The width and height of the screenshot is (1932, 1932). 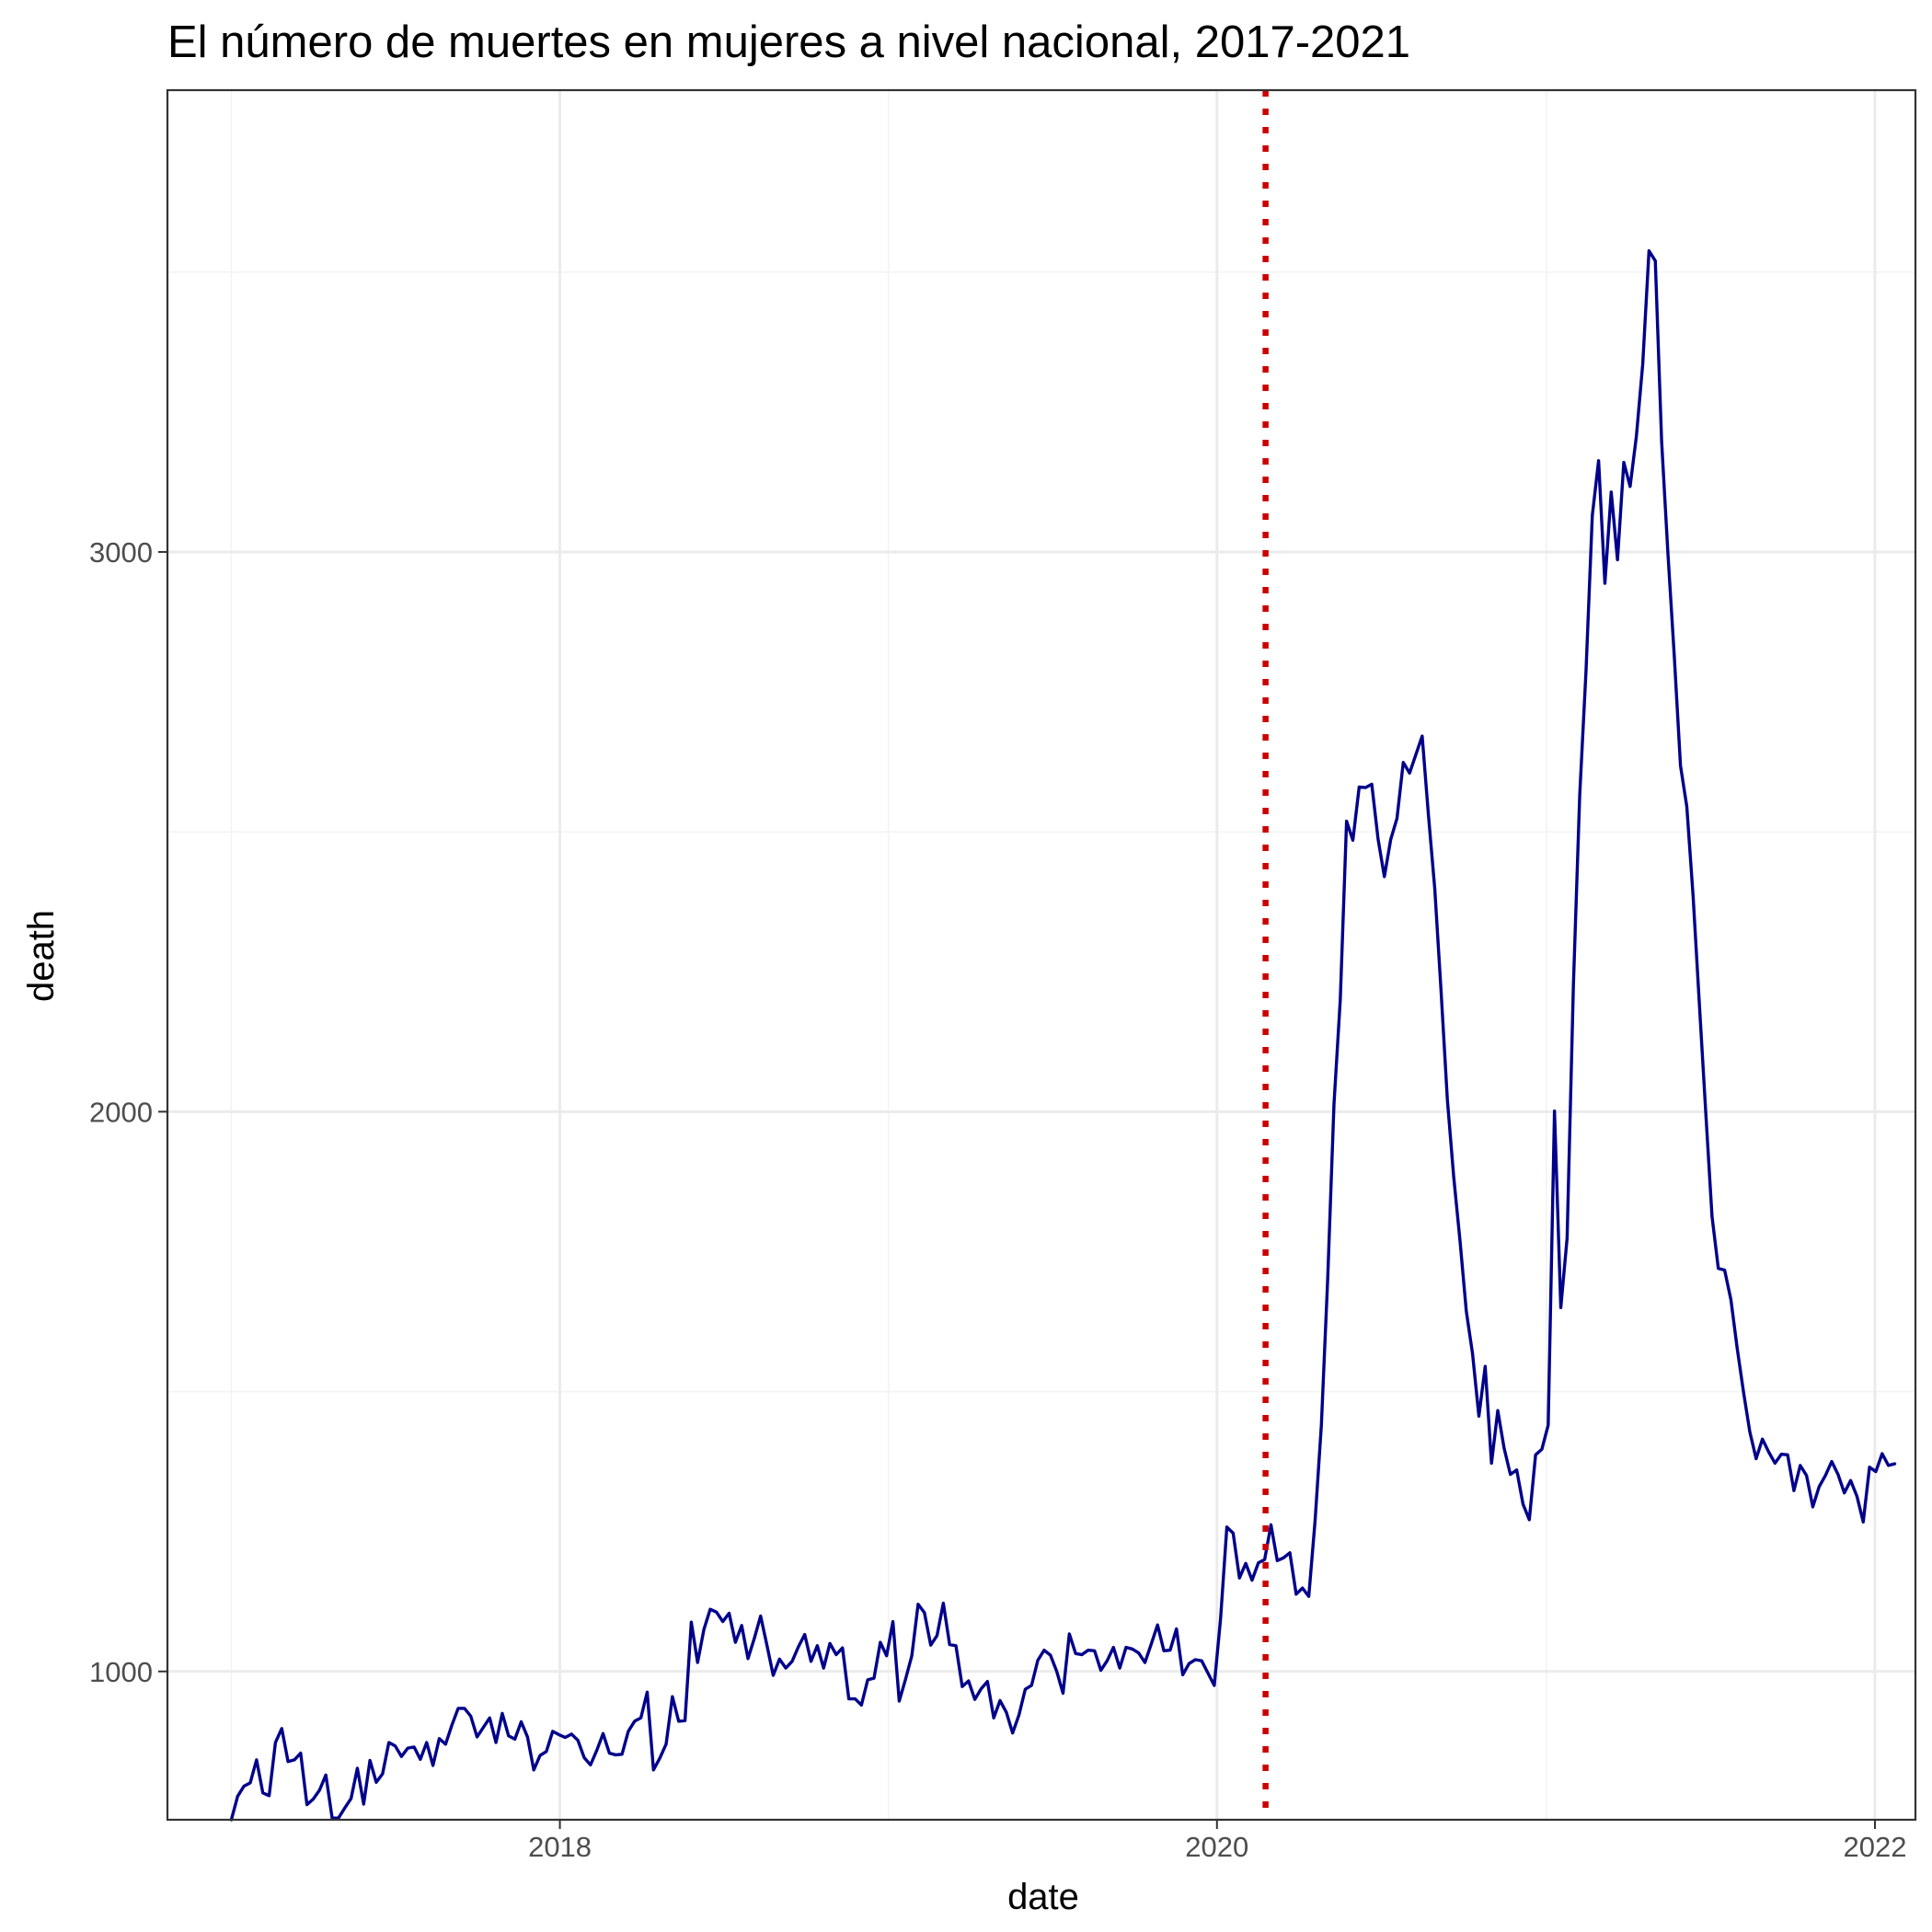 What do you see at coordinates (41, 956) in the screenshot?
I see `y-axis-title: death` at bounding box center [41, 956].